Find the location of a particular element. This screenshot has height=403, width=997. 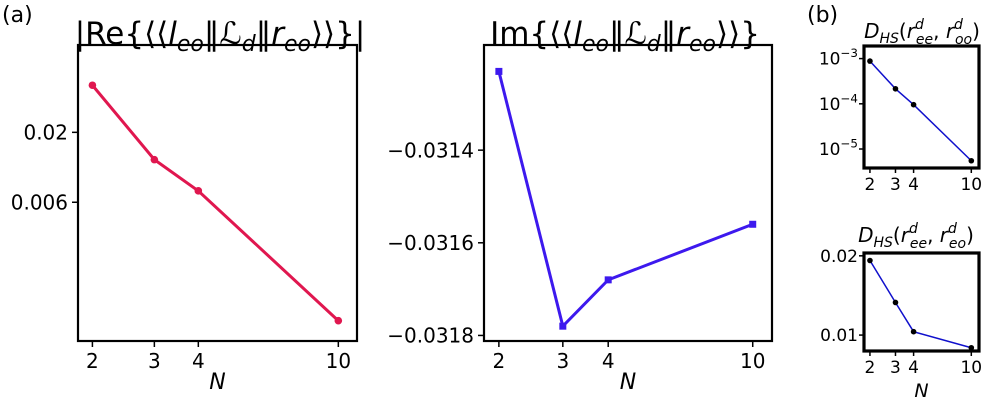

panel-label-a: (a) is located at coordinates (17, 15).